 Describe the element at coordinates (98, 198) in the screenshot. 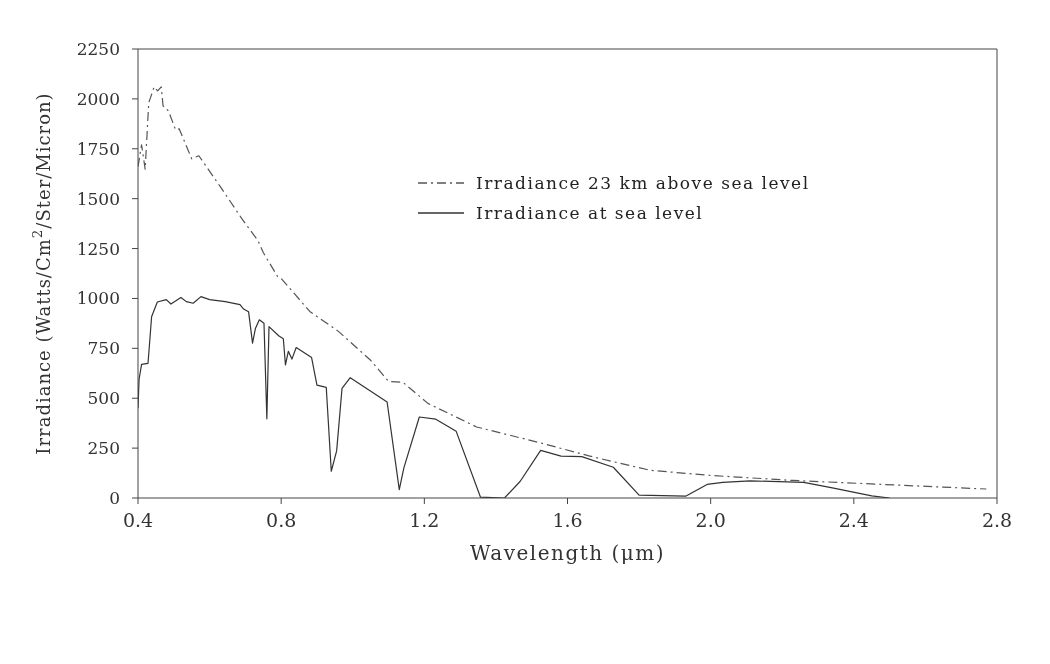

I see `y-tick-label: 1500` at that location.